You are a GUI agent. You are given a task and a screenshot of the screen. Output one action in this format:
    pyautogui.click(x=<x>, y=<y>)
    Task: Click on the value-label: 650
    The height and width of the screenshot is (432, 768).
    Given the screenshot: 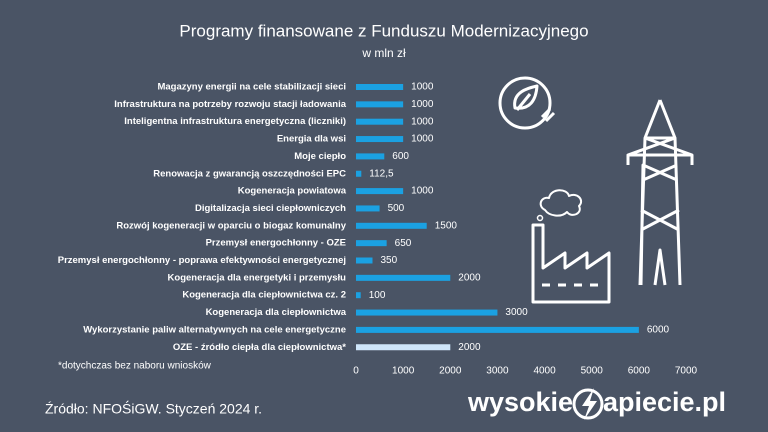 What is the action you would take?
    pyautogui.click(x=403, y=243)
    